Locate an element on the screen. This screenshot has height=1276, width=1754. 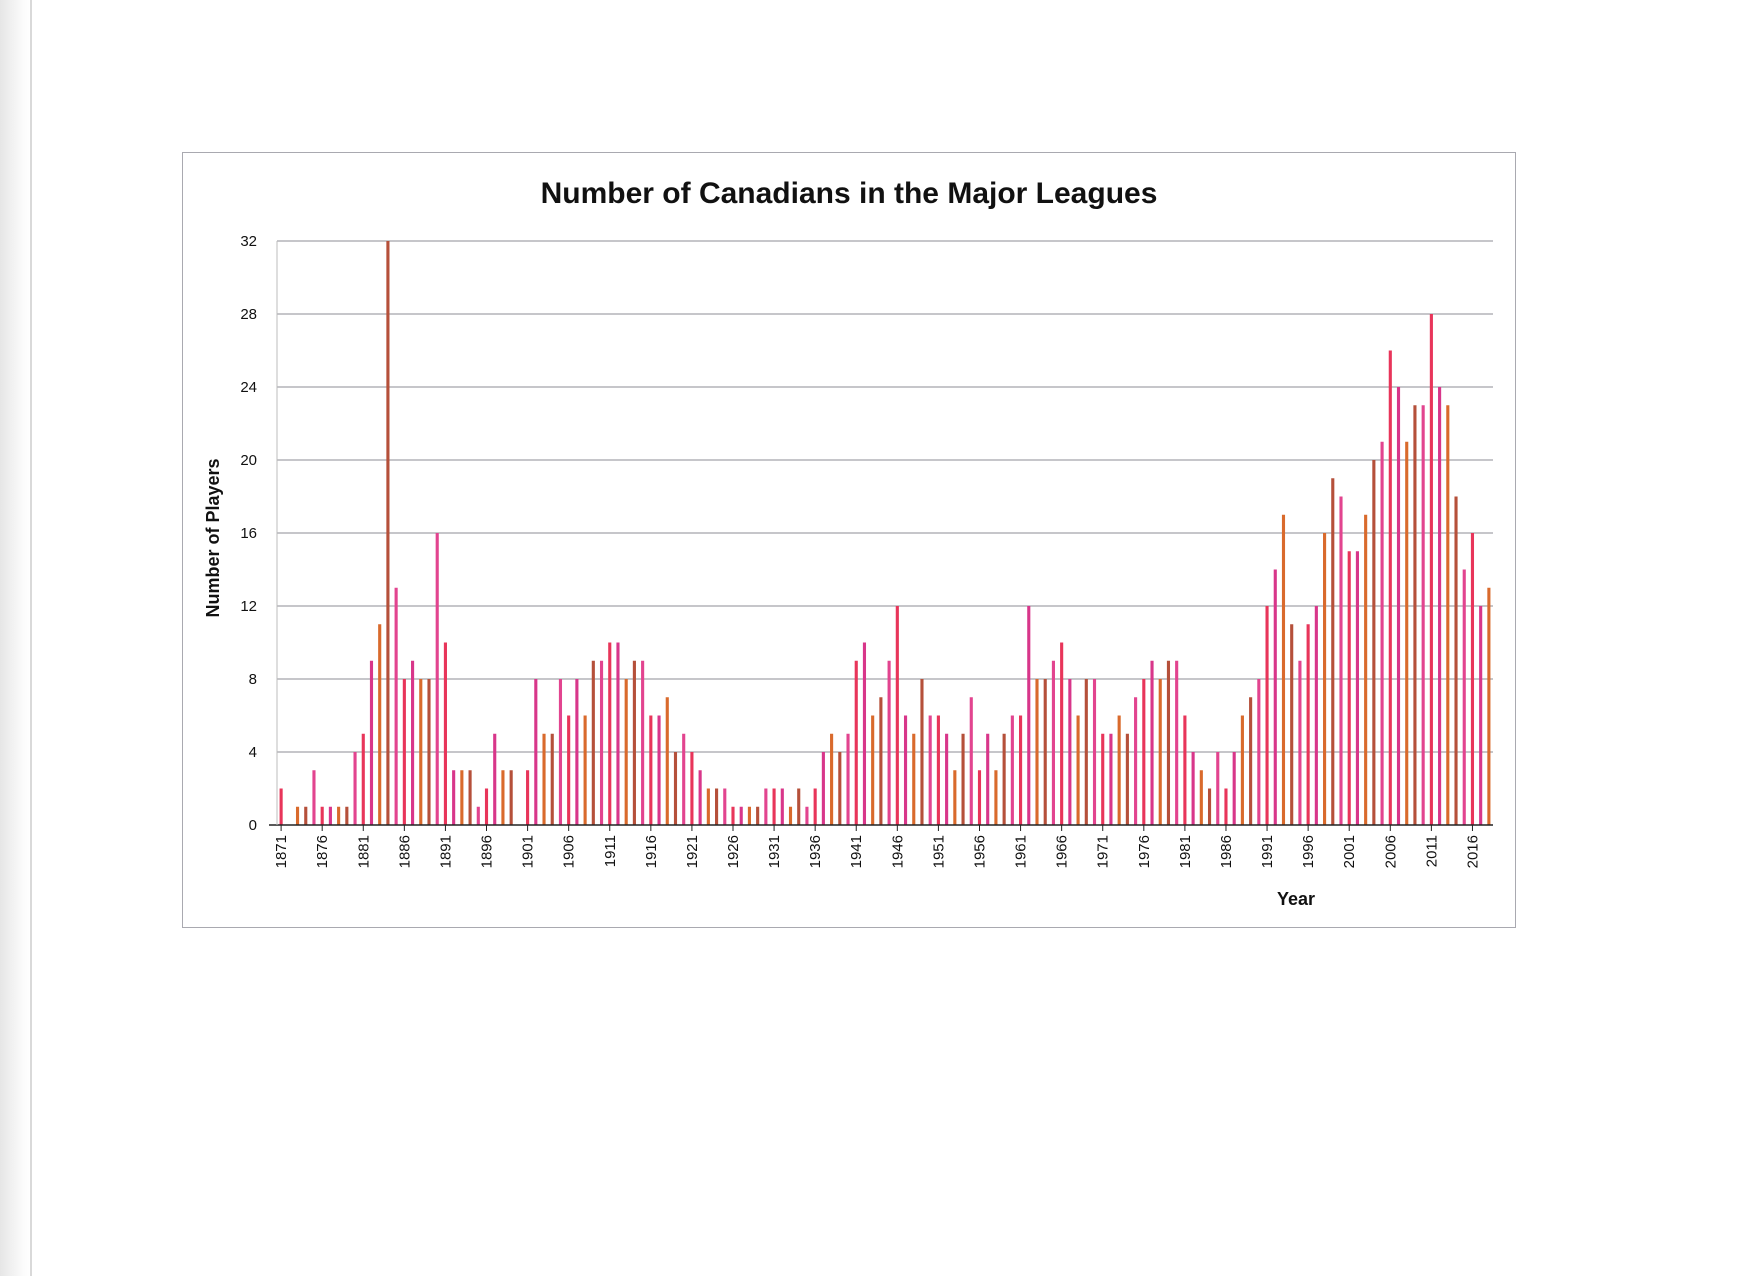
y-tick-label-20: 20 is located at coordinates (248, 460).